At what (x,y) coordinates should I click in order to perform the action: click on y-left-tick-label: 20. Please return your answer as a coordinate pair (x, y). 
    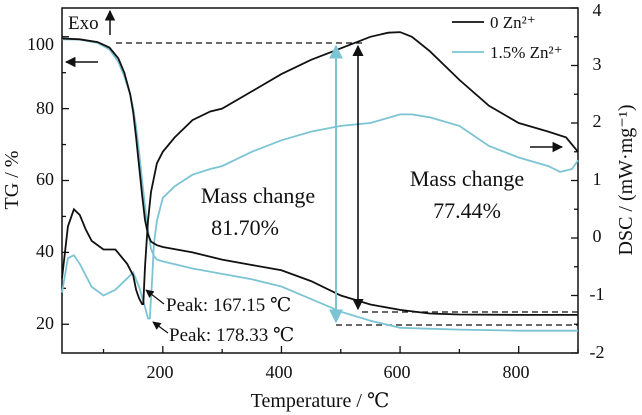
    Looking at the image, I should click on (45, 323).